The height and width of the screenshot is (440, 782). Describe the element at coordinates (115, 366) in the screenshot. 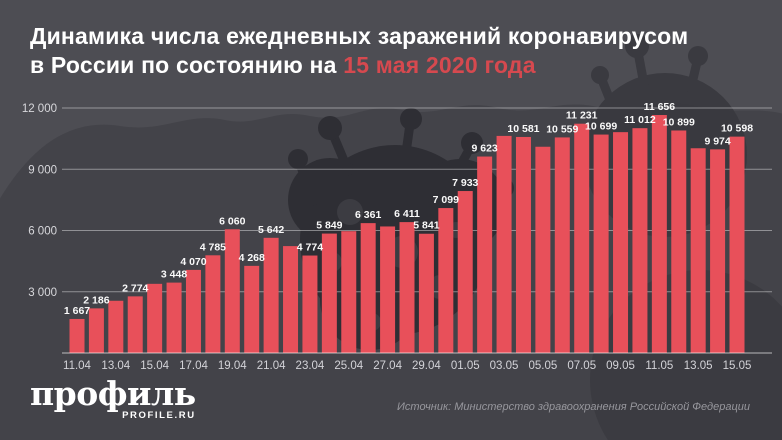

I see `x-axis-tick-label: 13.04` at that location.